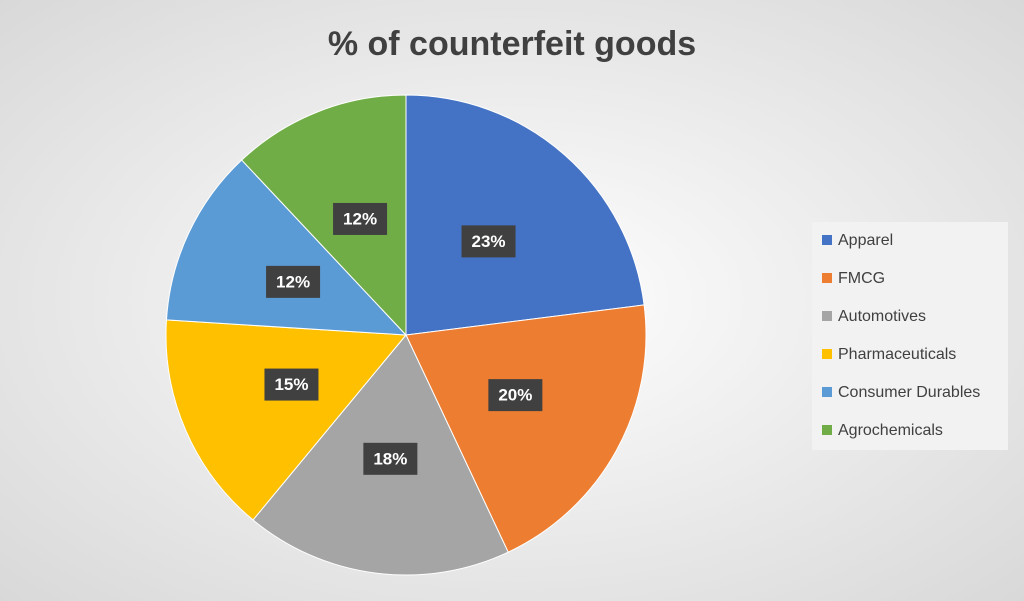 The width and height of the screenshot is (1024, 601). I want to click on legend-label: FMCG, so click(861, 278).